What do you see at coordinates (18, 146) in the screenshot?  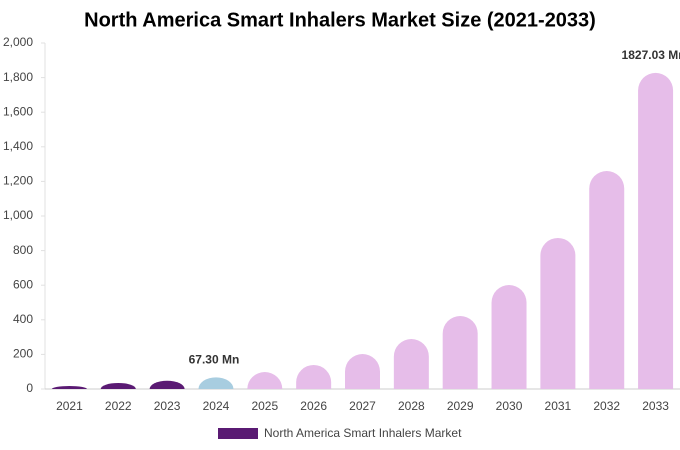 I see `y-tick-label: 1,400` at bounding box center [18, 146].